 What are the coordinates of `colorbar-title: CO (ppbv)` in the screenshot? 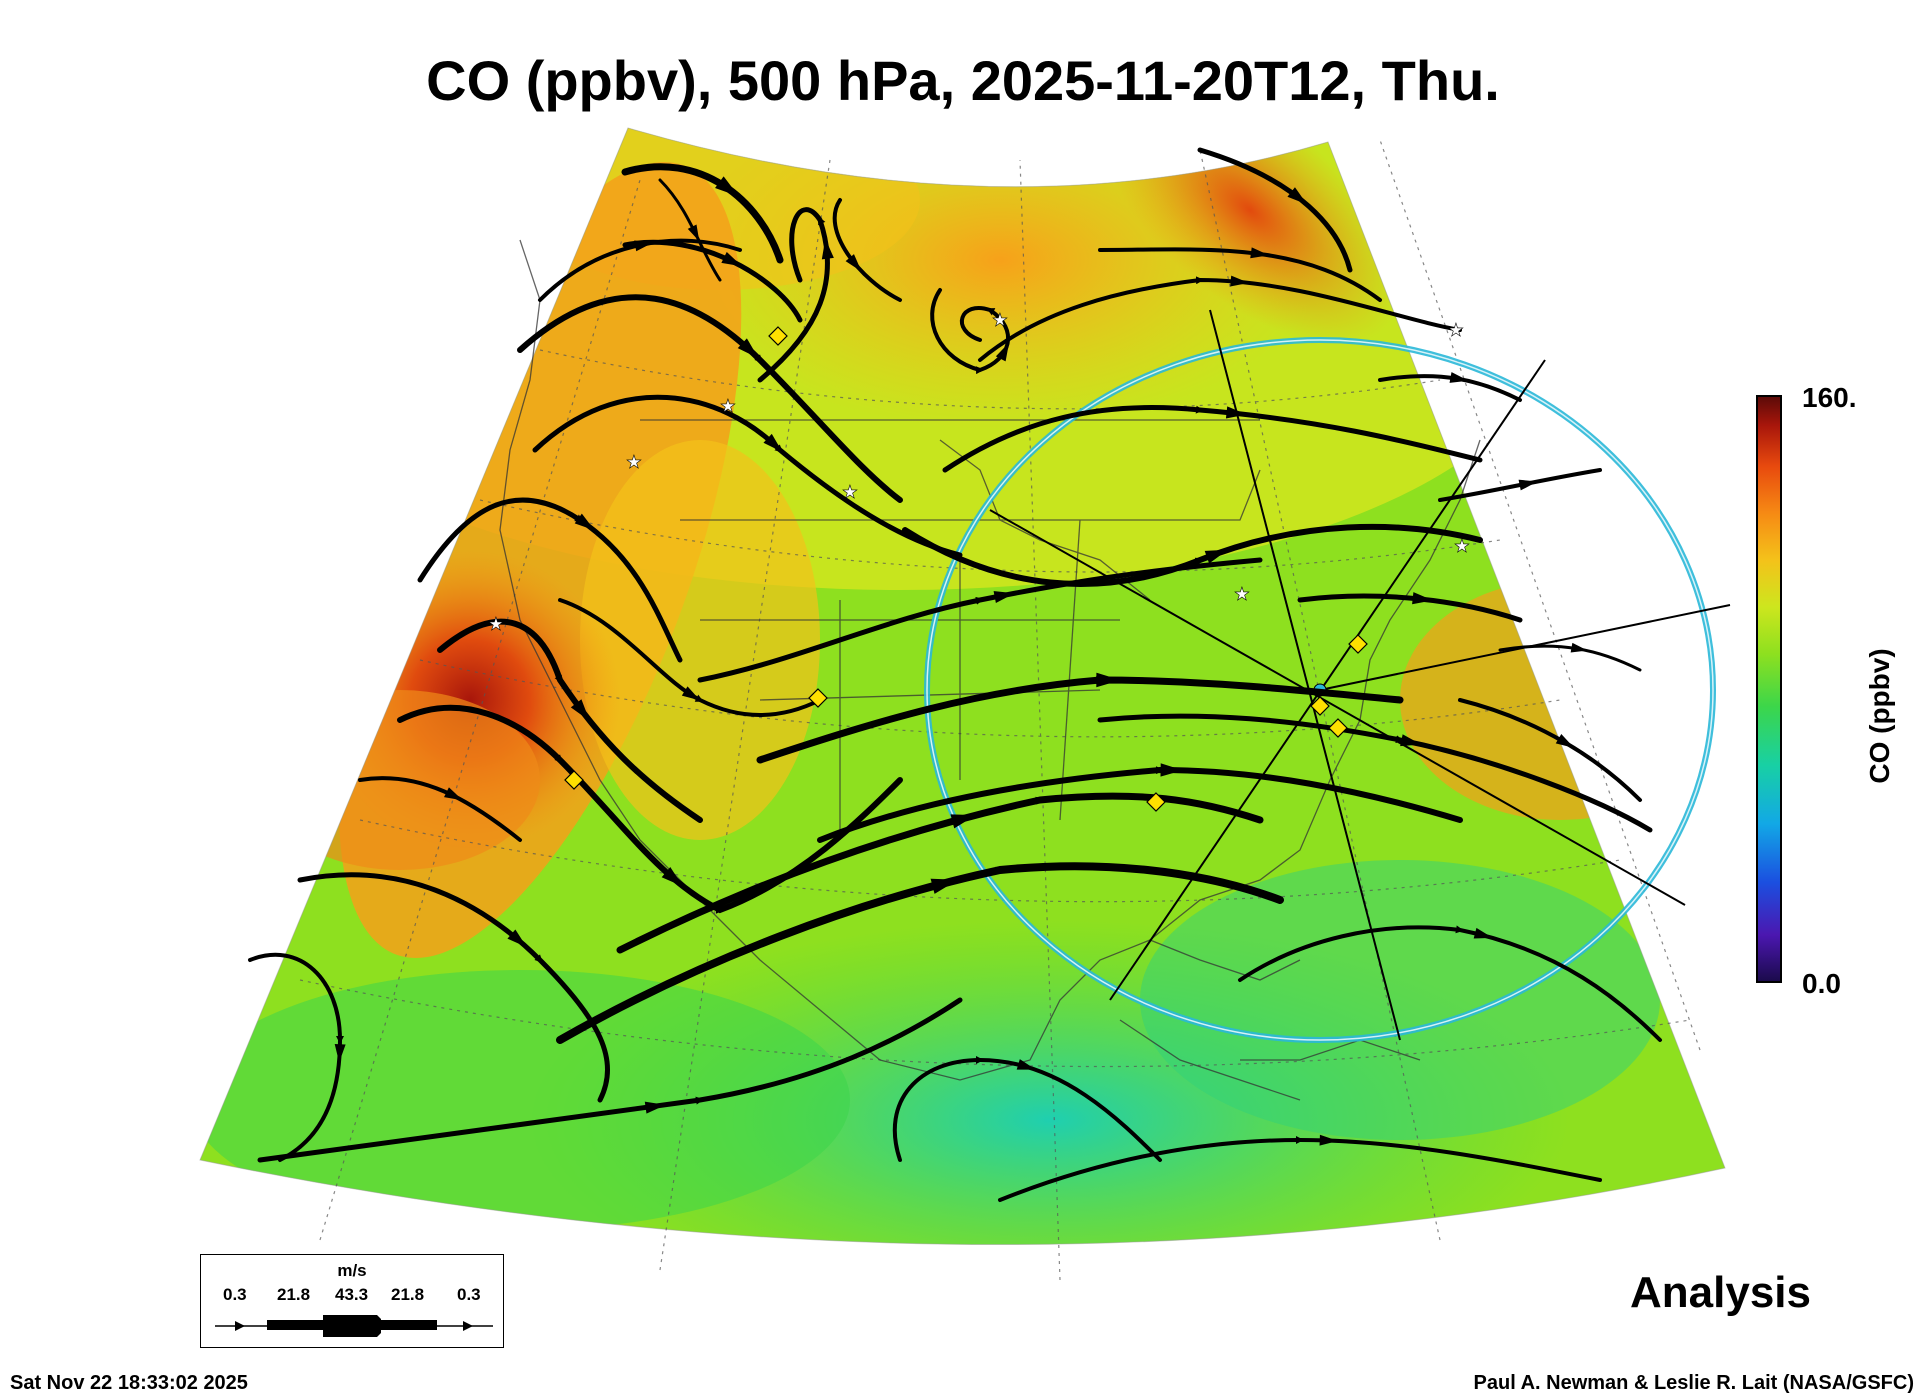 It's located at (1879, 716).